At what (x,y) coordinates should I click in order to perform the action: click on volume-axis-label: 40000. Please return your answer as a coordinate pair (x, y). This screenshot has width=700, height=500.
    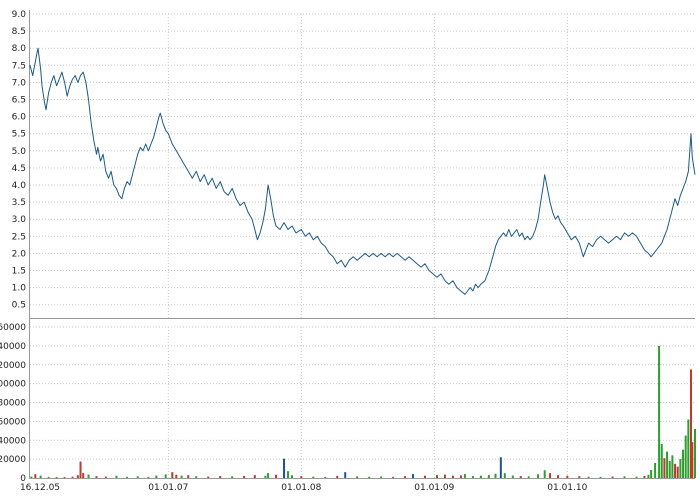
    Looking at the image, I should click on (13, 441).